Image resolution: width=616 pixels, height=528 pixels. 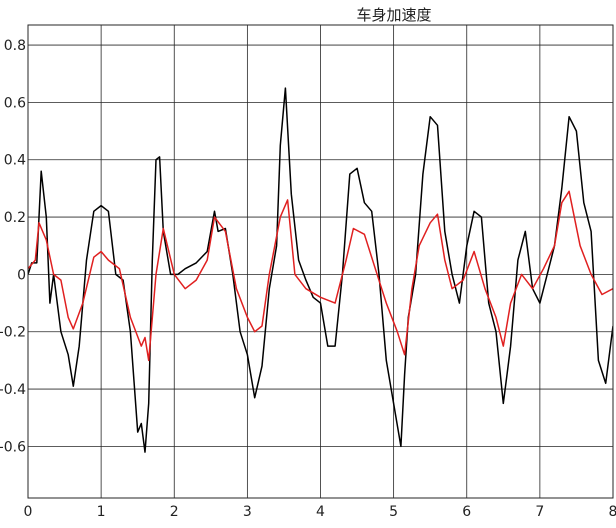 What do you see at coordinates (13, 390) in the screenshot?
I see `y-tick-label: -0.4` at bounding box center [13, 390].